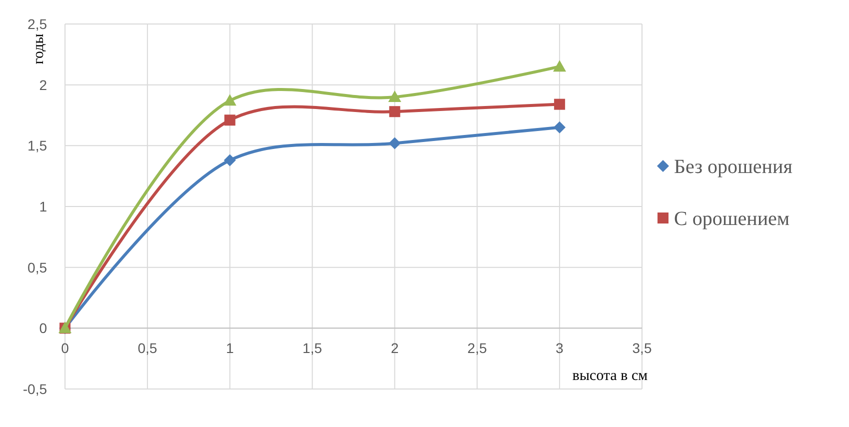 Image resolution: width=849 pixels, height=427 pixels. I want to click on x-tick-label: 1, so click(230, 348).